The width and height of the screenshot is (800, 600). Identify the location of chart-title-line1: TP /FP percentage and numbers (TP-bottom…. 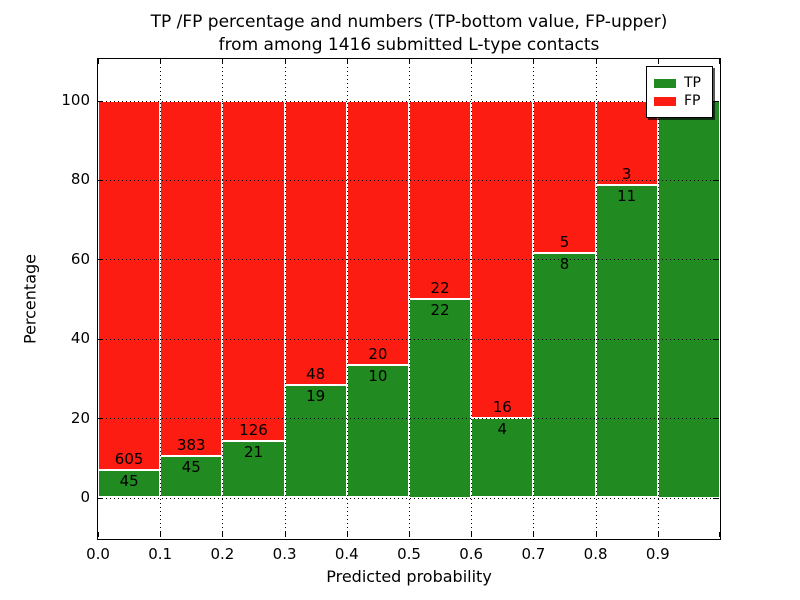
(409, 22).